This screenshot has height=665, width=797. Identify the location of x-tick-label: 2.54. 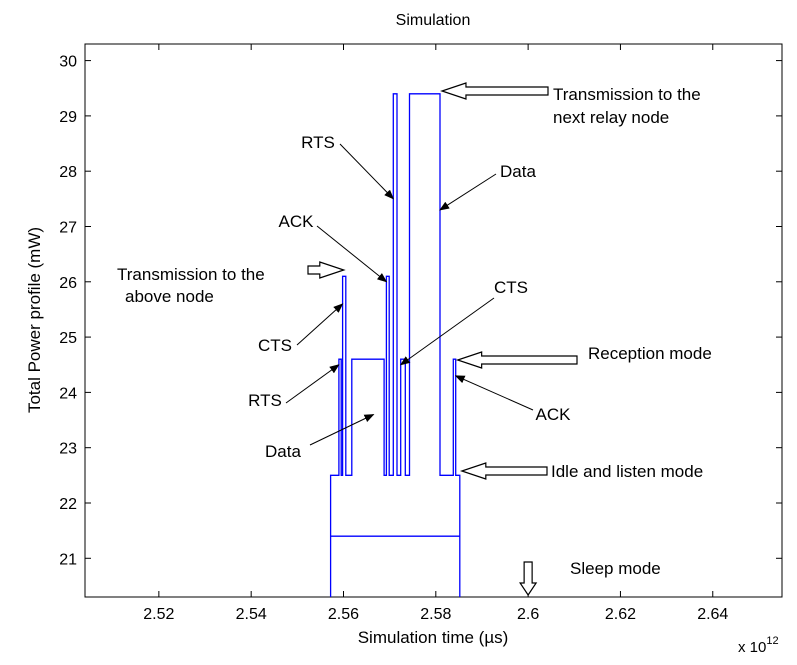
(251, 614).